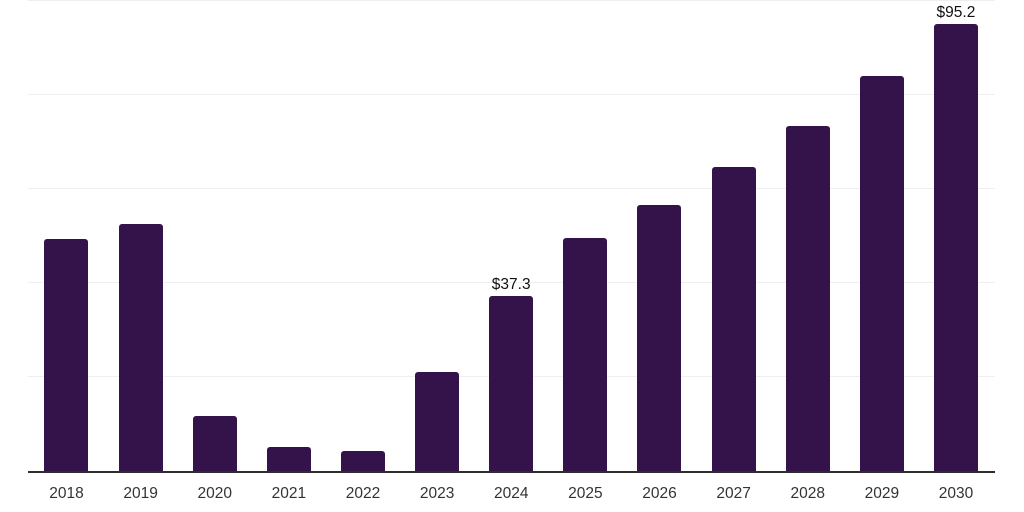 This screenshot has height=512, width=1024. Describe the element at coordinates (214, 443) in the screenshot. I see `bar-2020` at that location.